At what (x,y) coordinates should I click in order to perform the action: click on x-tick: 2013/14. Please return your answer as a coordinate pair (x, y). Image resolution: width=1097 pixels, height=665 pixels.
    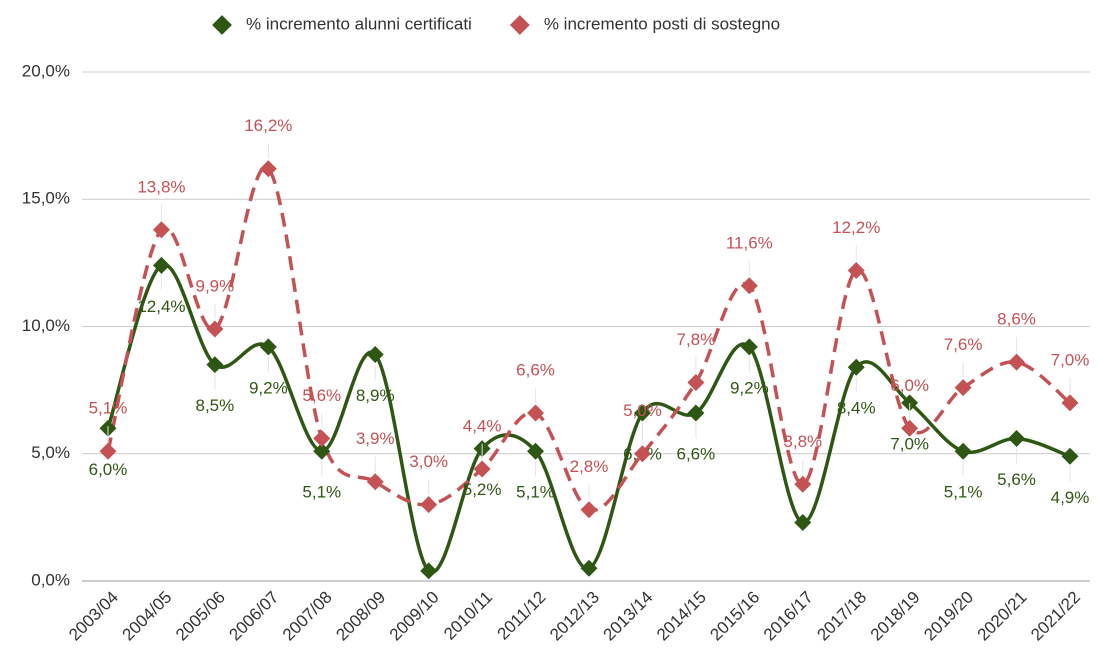
    Looking at the image, I should click on (628, 616).